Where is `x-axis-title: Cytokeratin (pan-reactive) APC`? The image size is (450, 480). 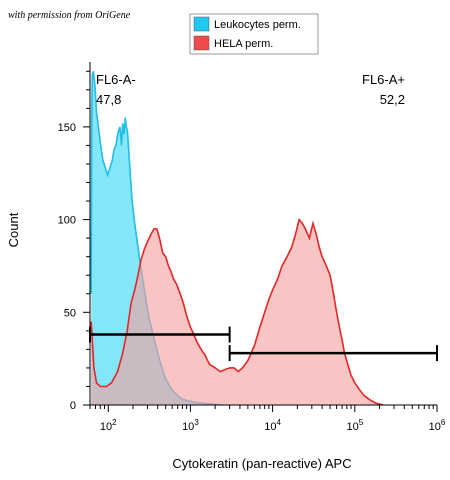 x-axis-title: Cytokeratin (pan-reactive) APC is located at coordinates (261, 463).